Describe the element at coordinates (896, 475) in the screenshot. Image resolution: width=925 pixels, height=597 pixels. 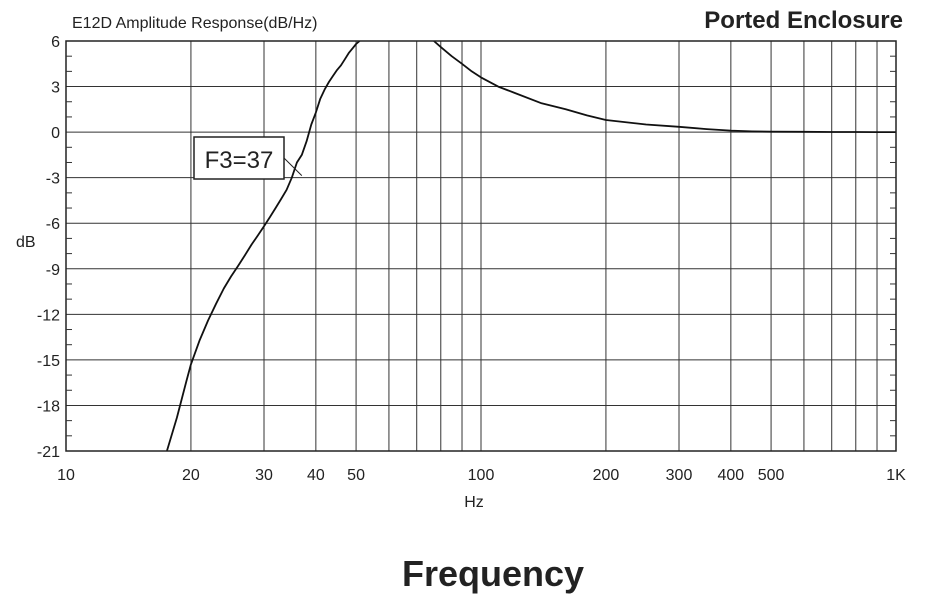
I see `x-tick-label: 1K` at that location.